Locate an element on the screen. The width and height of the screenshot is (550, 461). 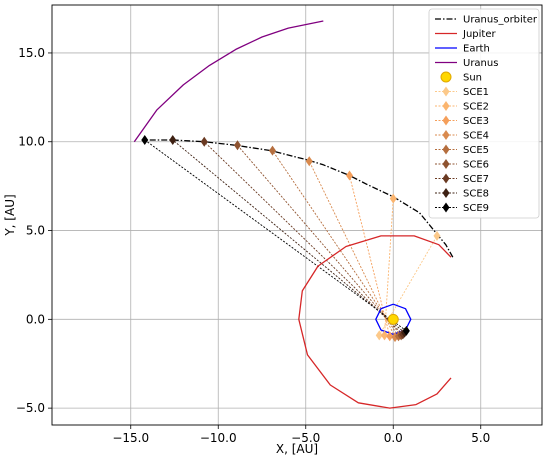
legend-box is located at coordinates (484, 113).